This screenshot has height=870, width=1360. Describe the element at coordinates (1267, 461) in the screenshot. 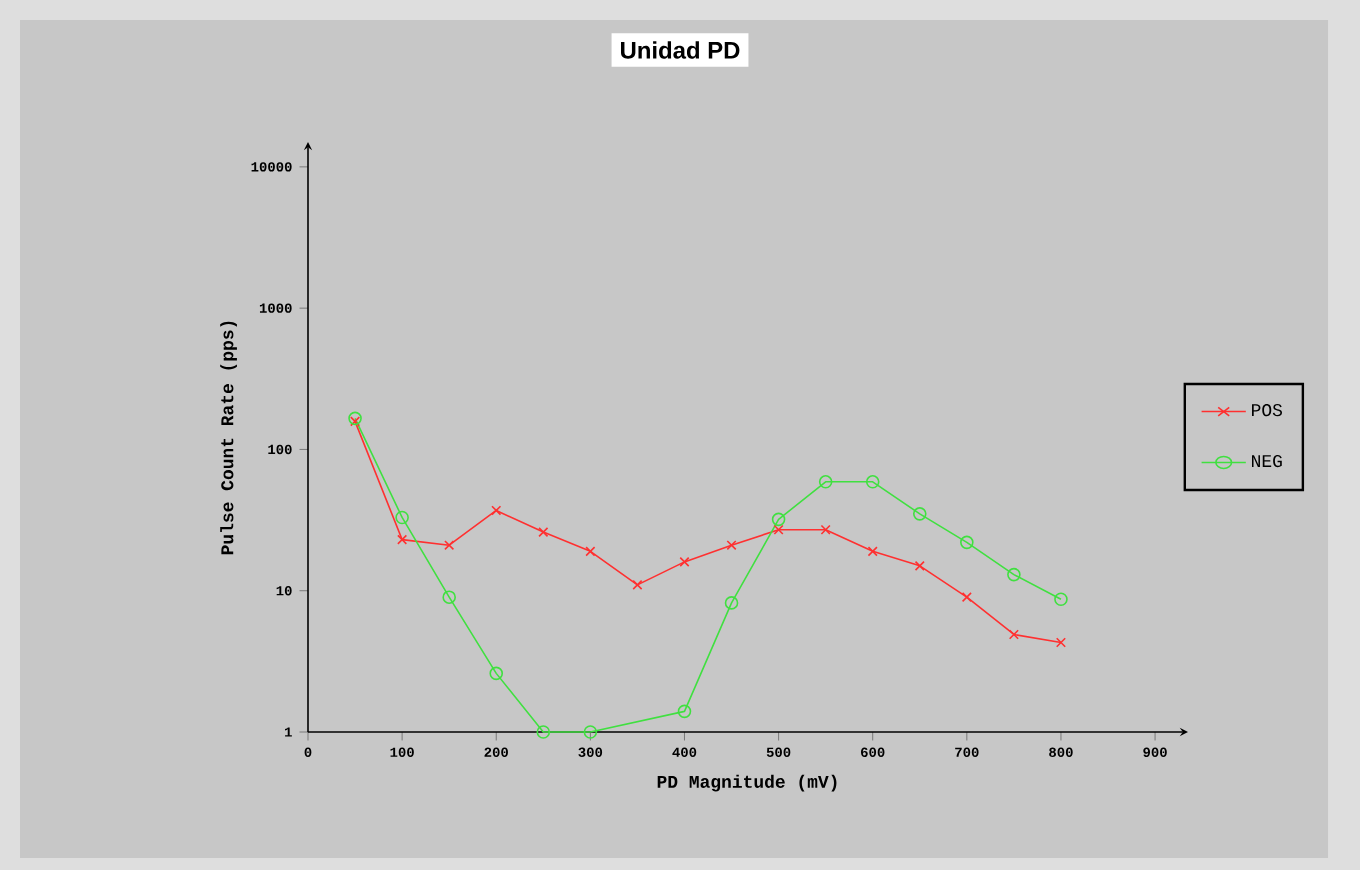

I see `legend-label: NEG` at that location.